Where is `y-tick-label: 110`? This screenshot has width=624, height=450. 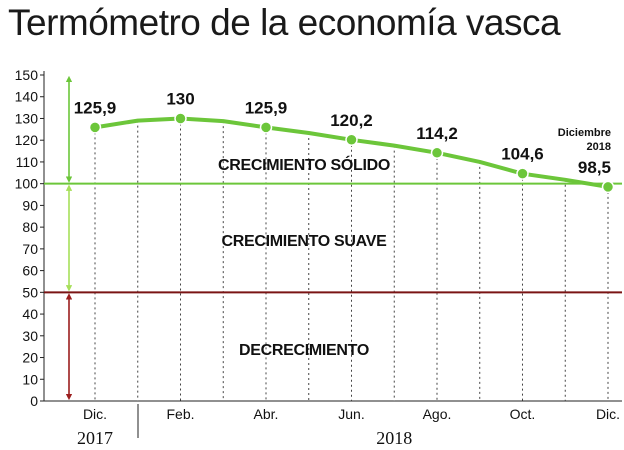 y-tick-label: 110 is located at coordinates (27, 162).